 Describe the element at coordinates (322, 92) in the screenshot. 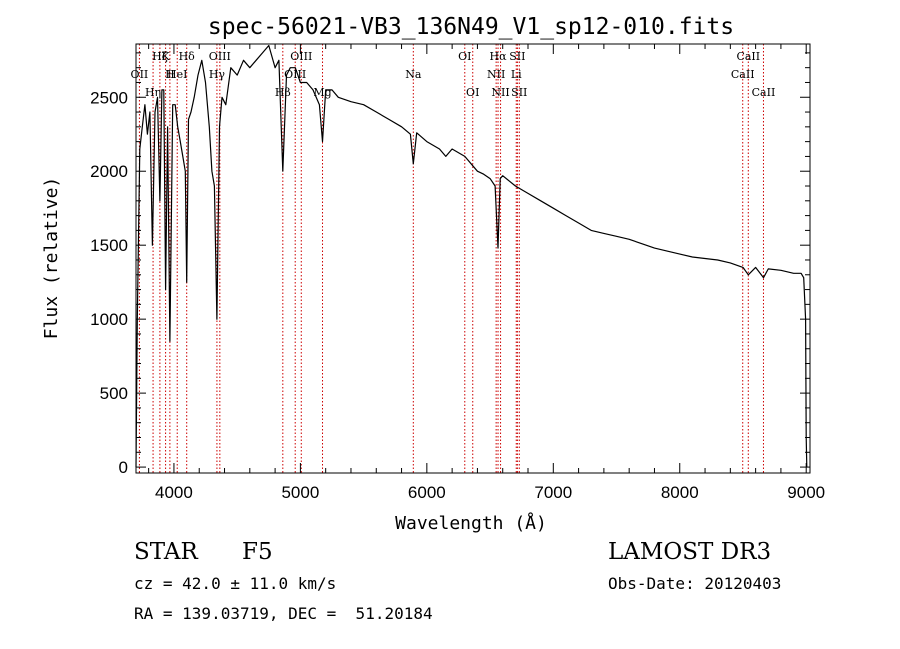

I see `line-label-12: Mg` at that location.